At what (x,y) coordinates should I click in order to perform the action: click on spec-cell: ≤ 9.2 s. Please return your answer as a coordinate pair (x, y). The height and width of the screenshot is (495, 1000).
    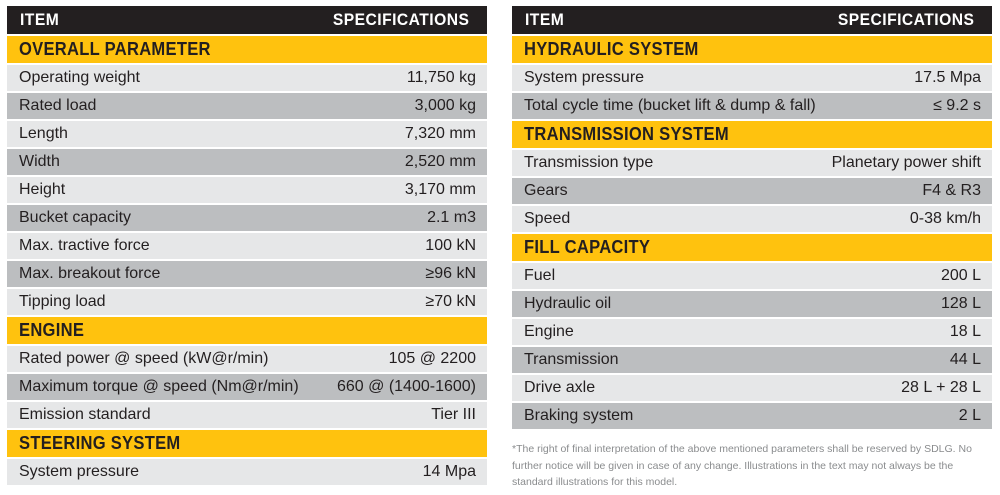
    Looking at the image, I should click on (957, 105).